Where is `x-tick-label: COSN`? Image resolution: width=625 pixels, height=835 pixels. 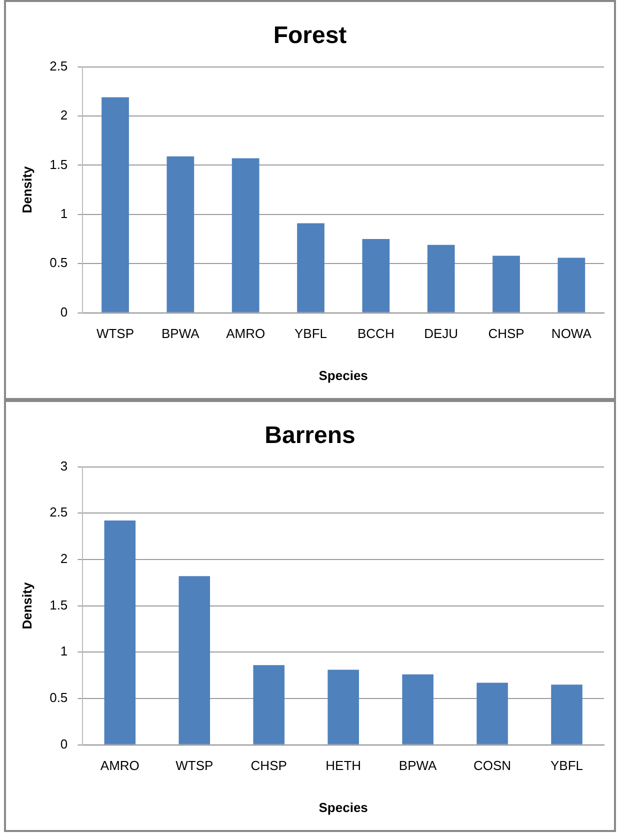
x-tick-label: COSN is located at coordinates (493, 766).